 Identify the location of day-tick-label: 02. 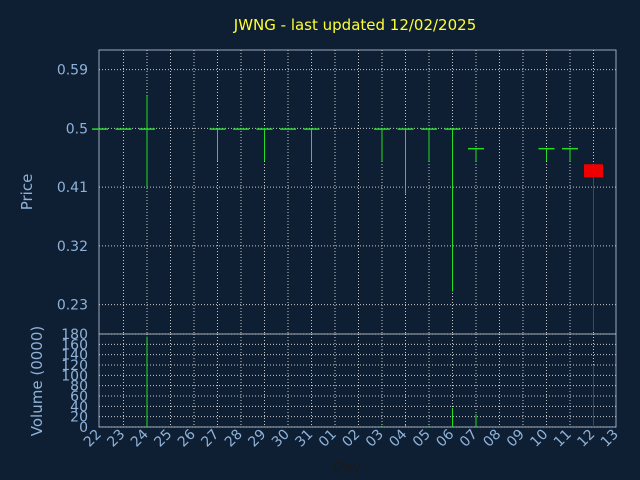
(351, 439).